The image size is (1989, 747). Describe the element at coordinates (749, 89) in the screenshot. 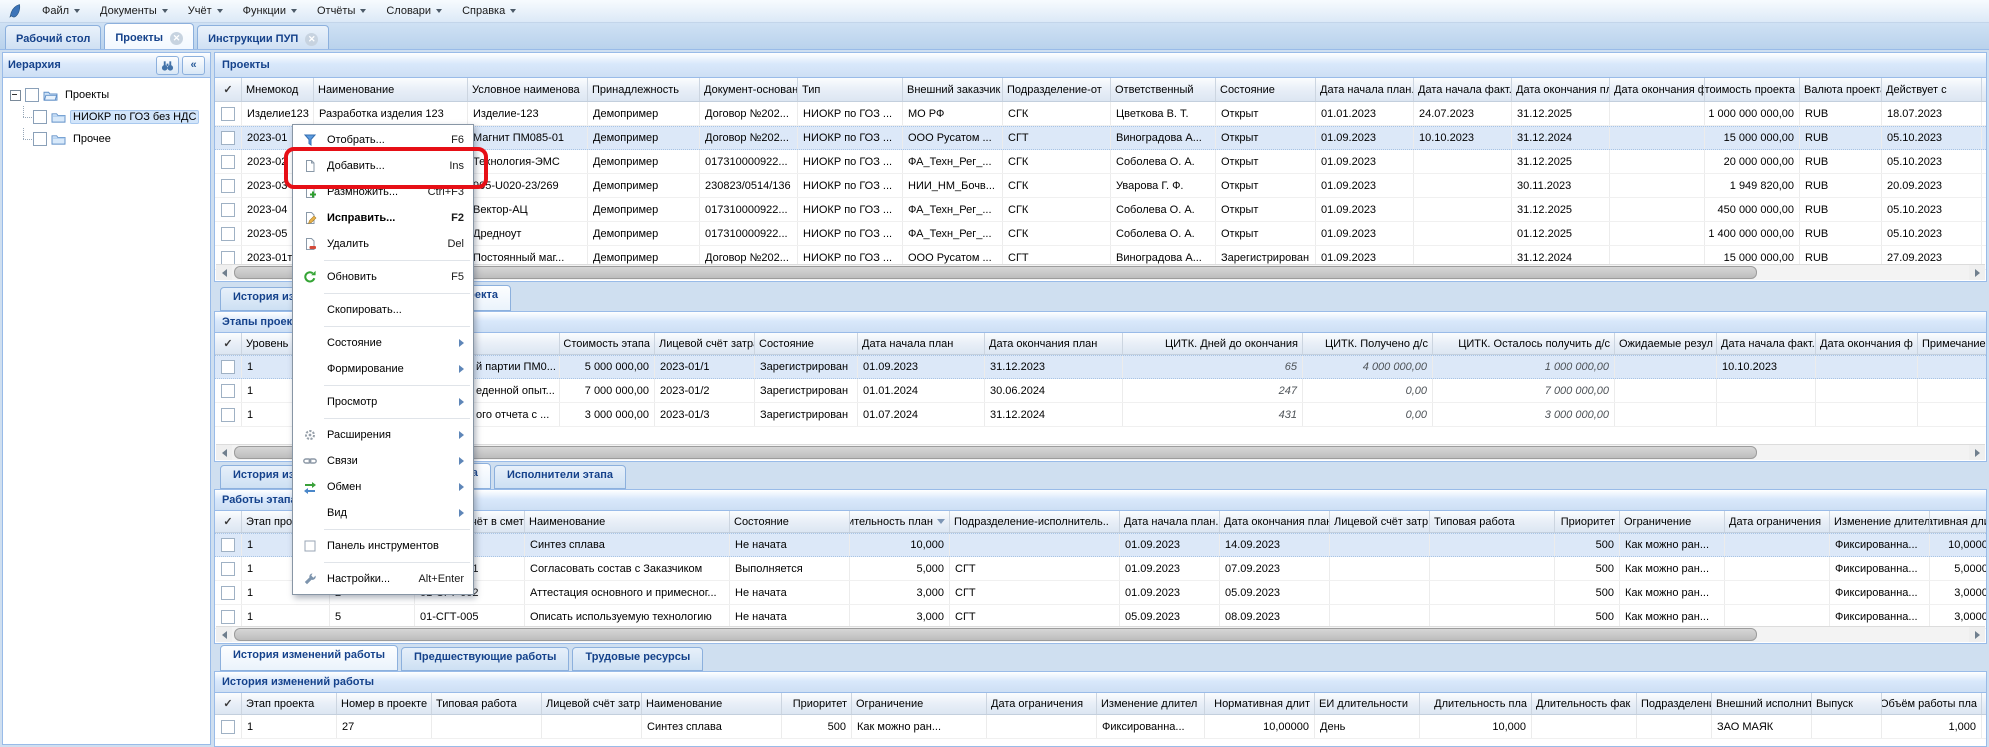

I see `column-header-Документ-основан: Документ-основан` at that location.